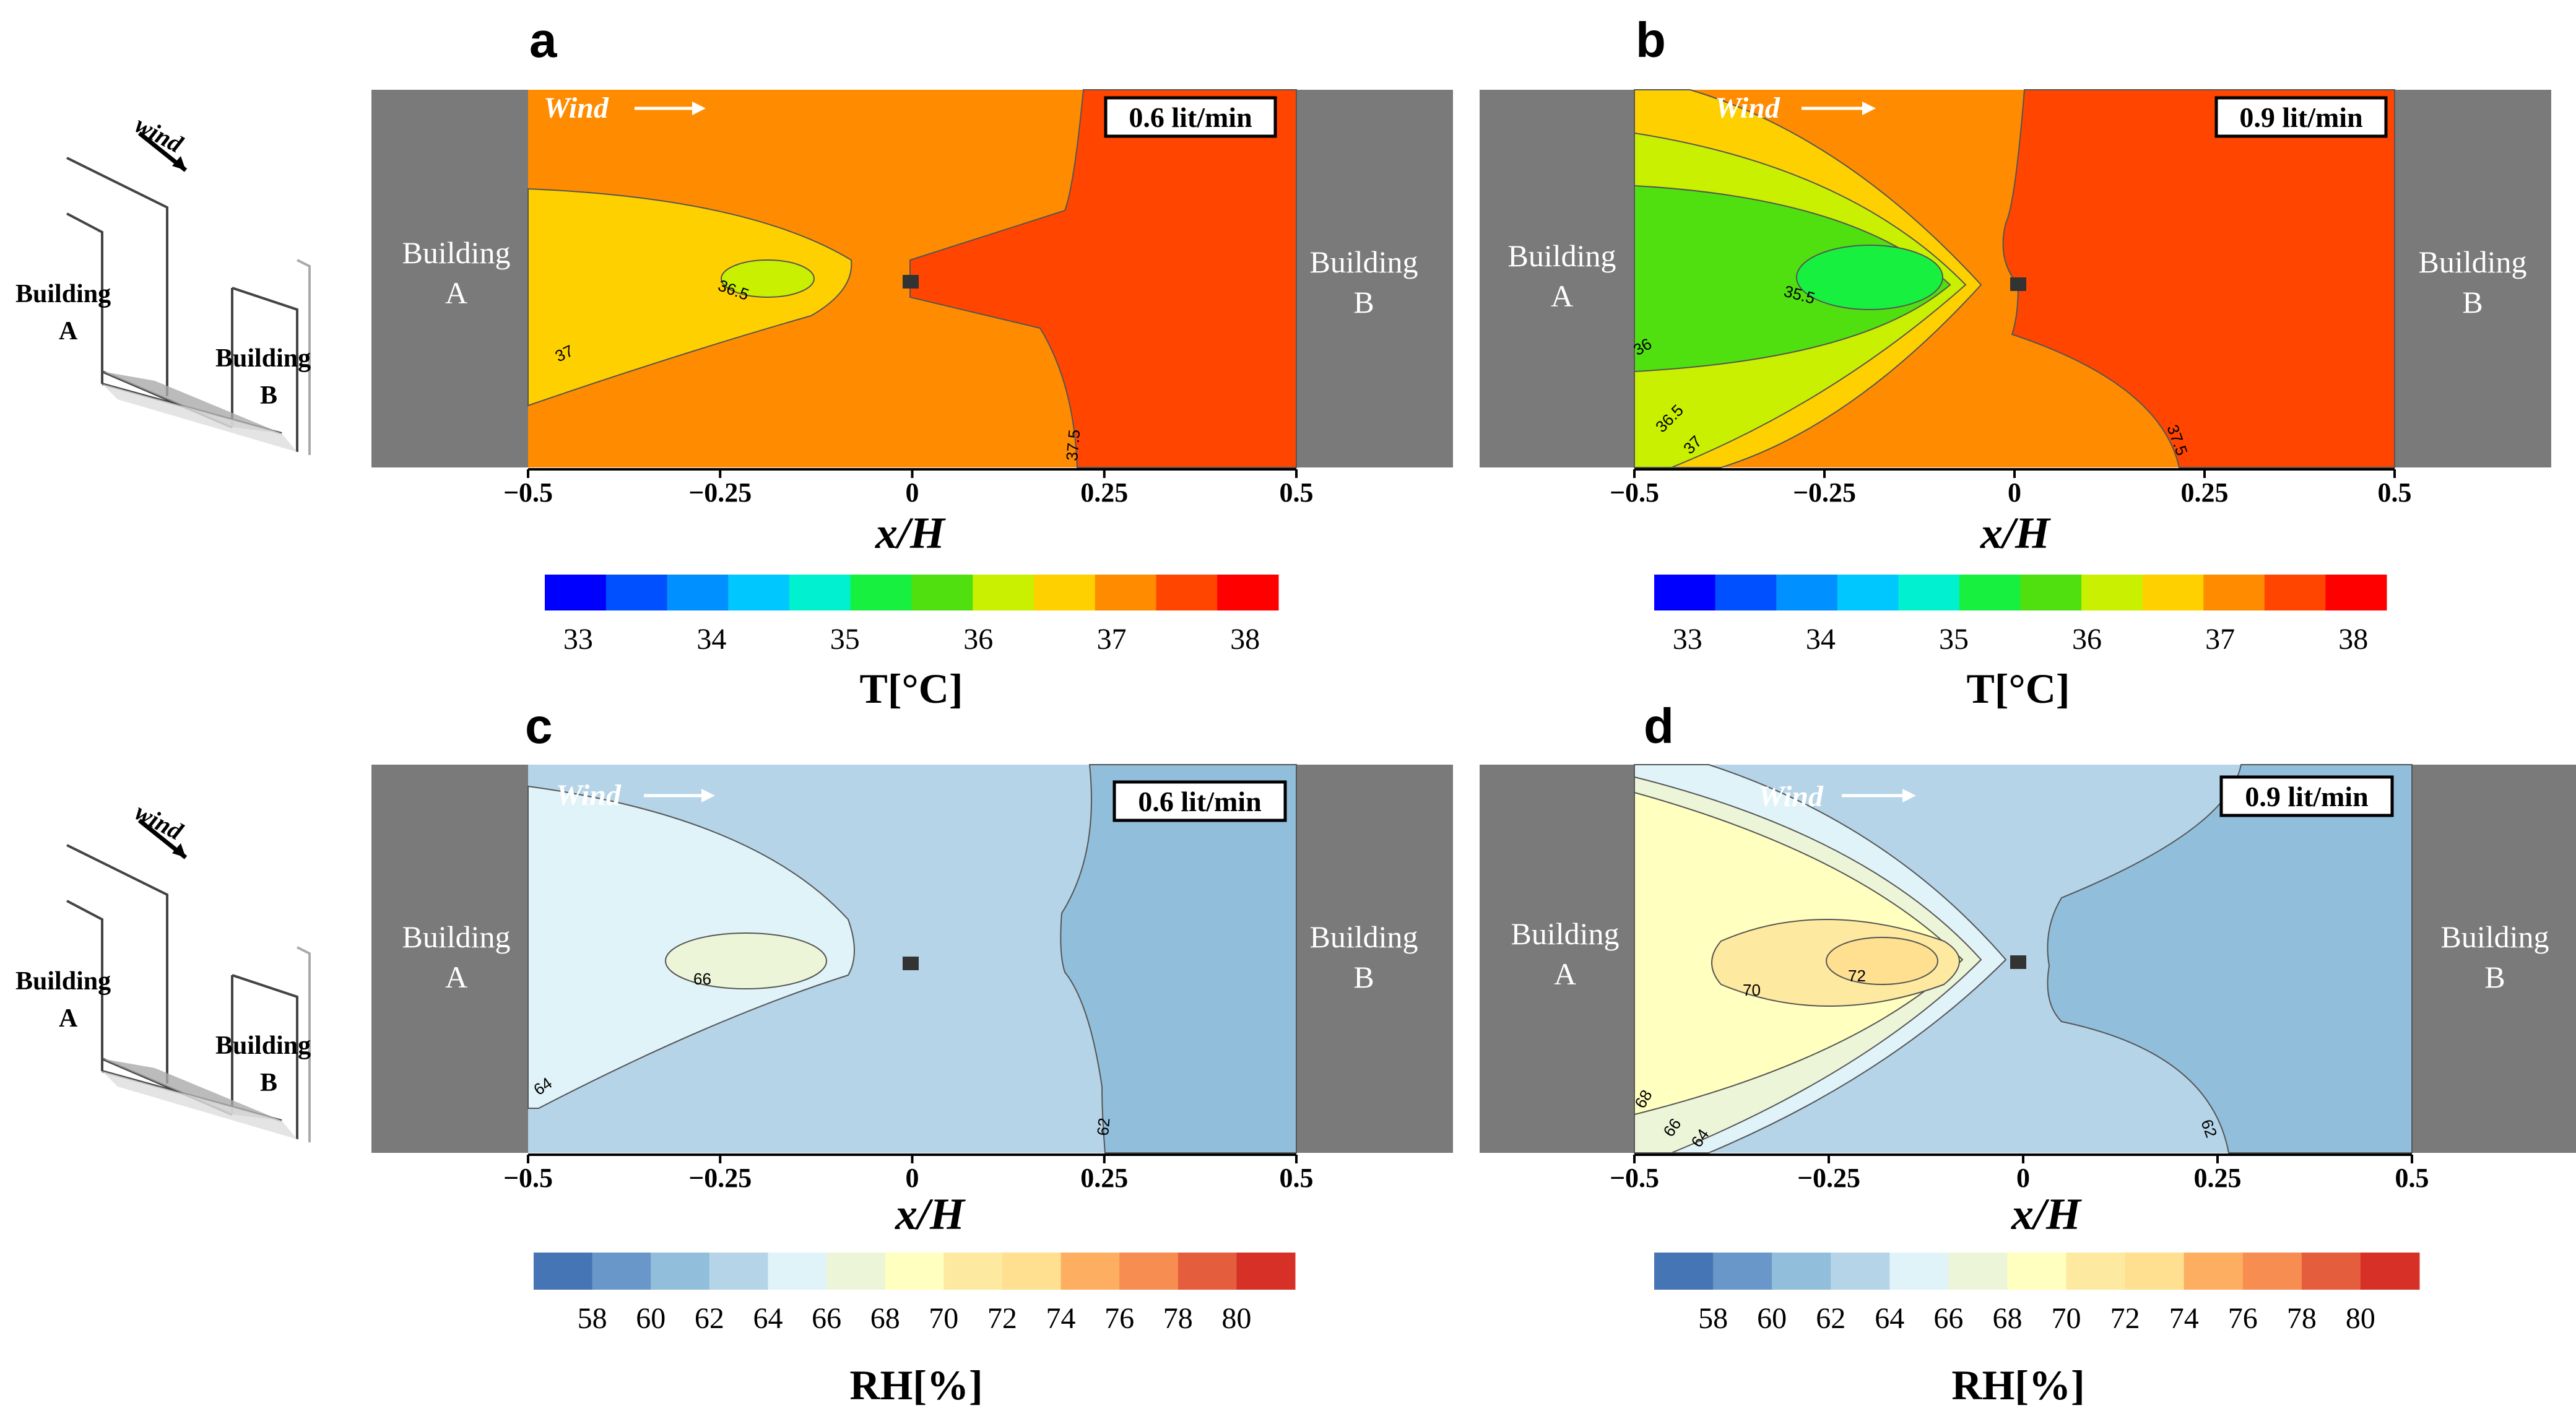 The width and height of the screenshot is (2576, 1416). I want to click on flow-rate-label: 0.9 lit/min, so click(2300, 117).